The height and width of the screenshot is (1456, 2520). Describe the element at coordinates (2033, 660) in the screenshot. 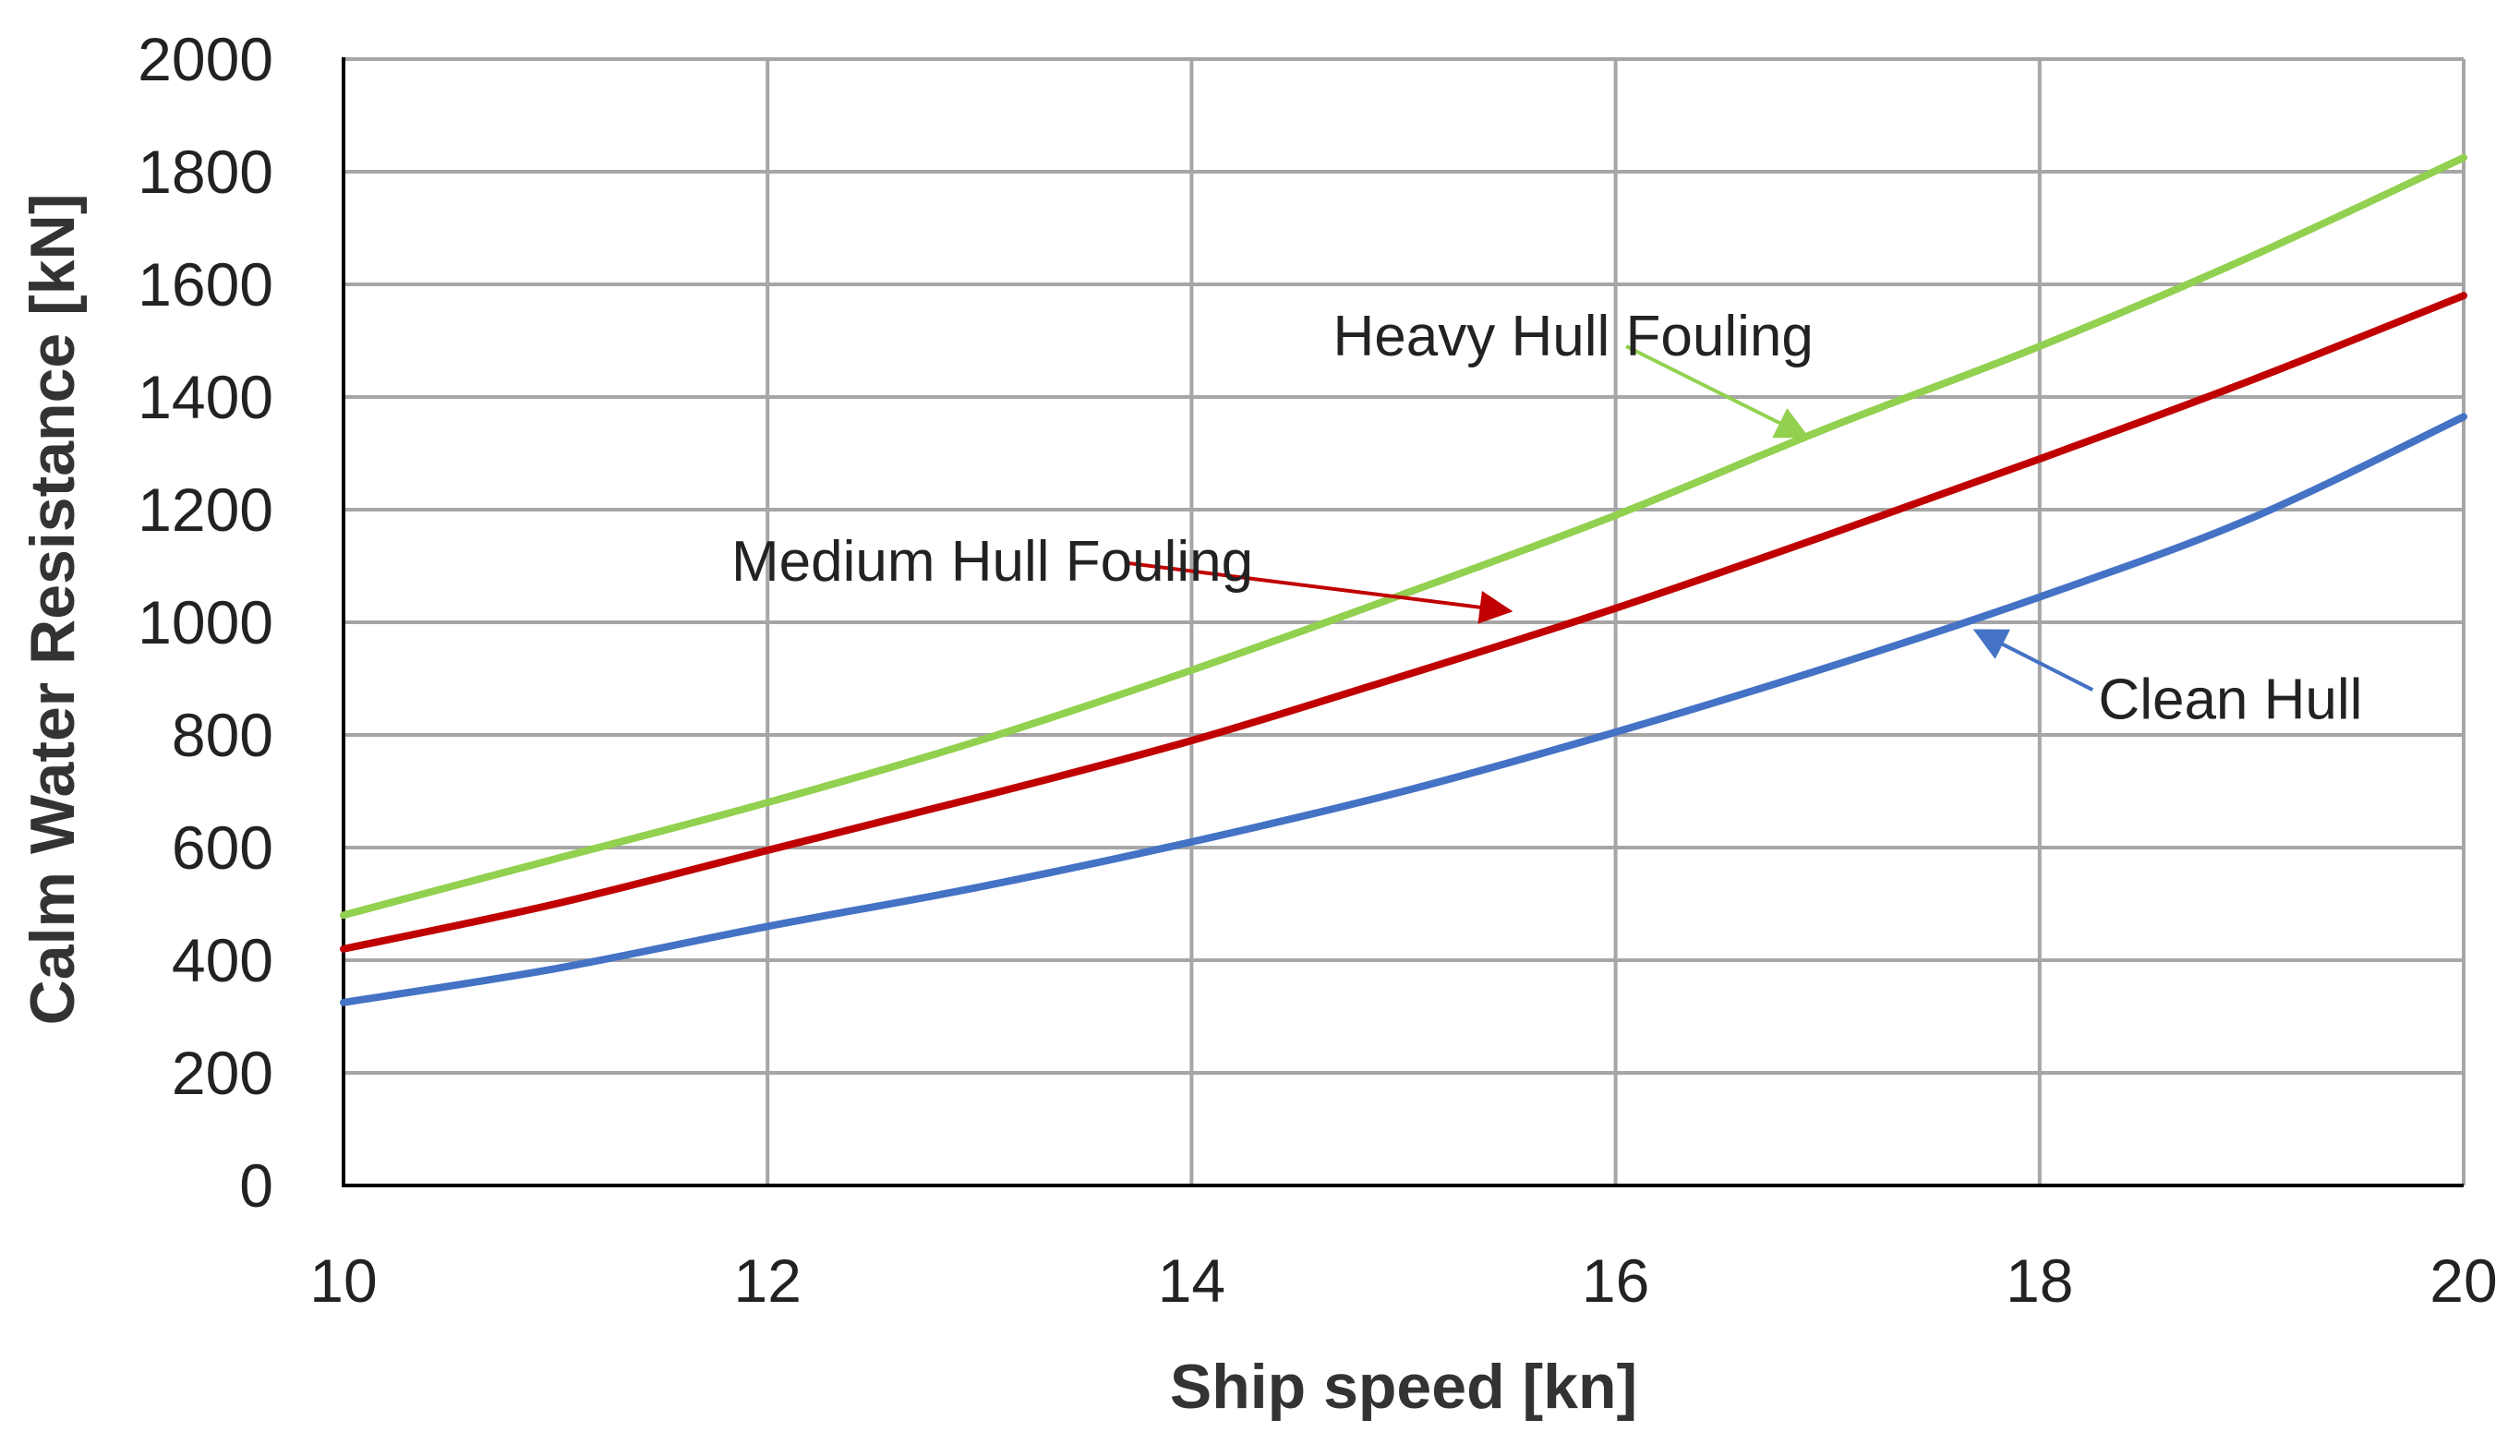

I see `annotation-arrow-clean-hull` at that location.